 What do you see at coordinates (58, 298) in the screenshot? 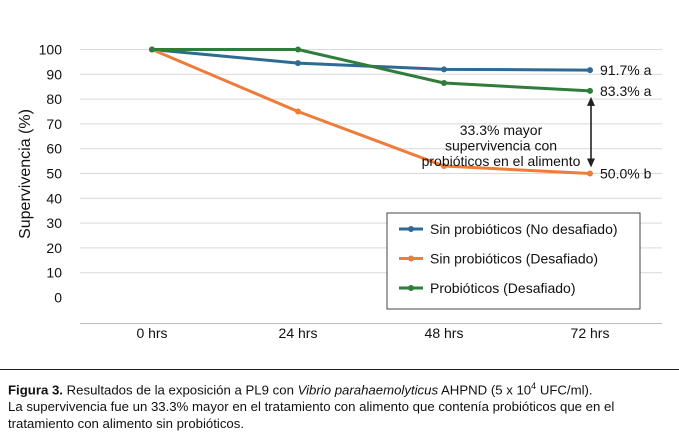
I see `y-tick-label: 0` at bounding box center [58, 298].